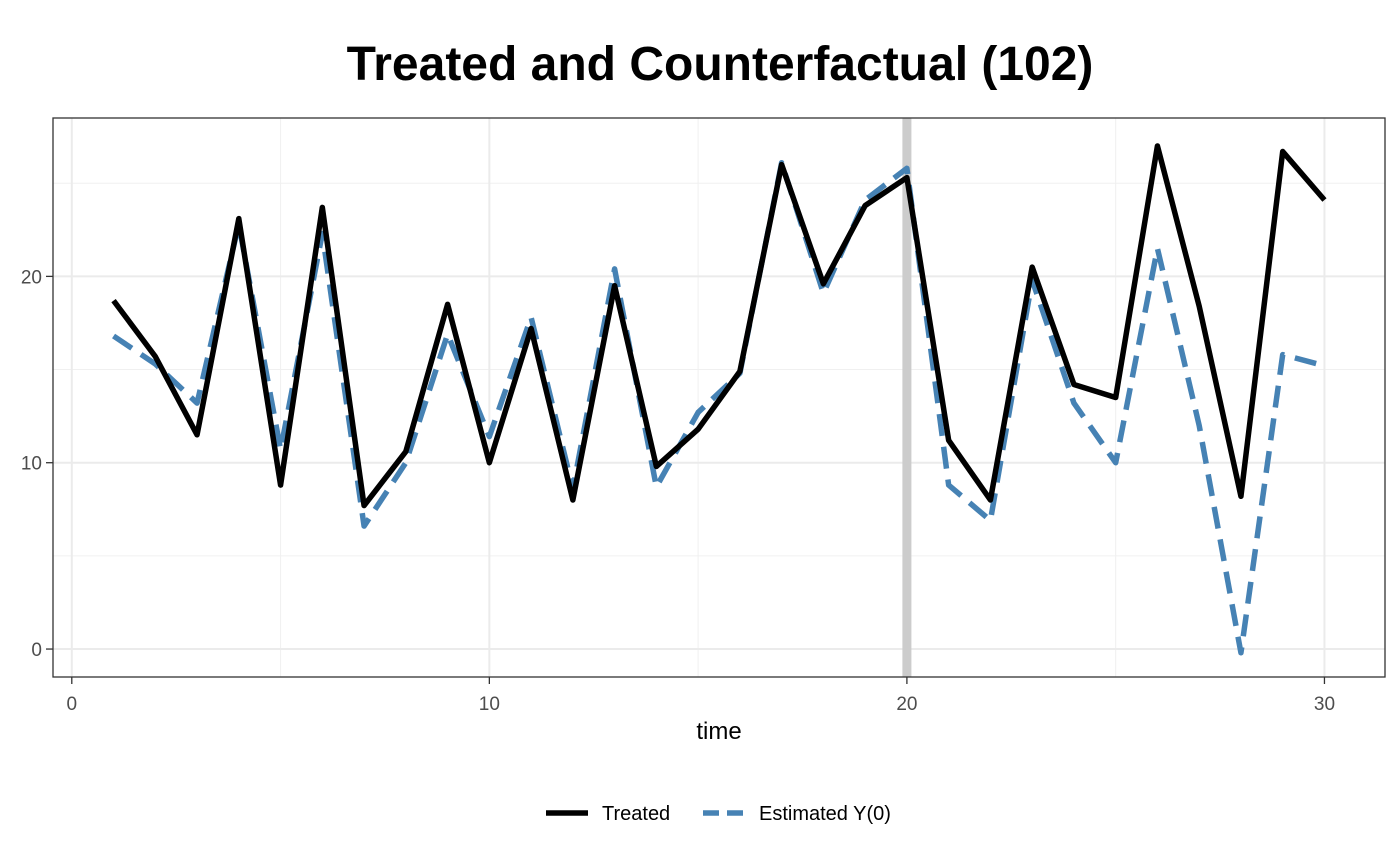 The width and height of the screenshot is (1400, 865). Describe the element at coordinates (718, 731) in the screenshot. I see `x-axis-title: time` at that location.